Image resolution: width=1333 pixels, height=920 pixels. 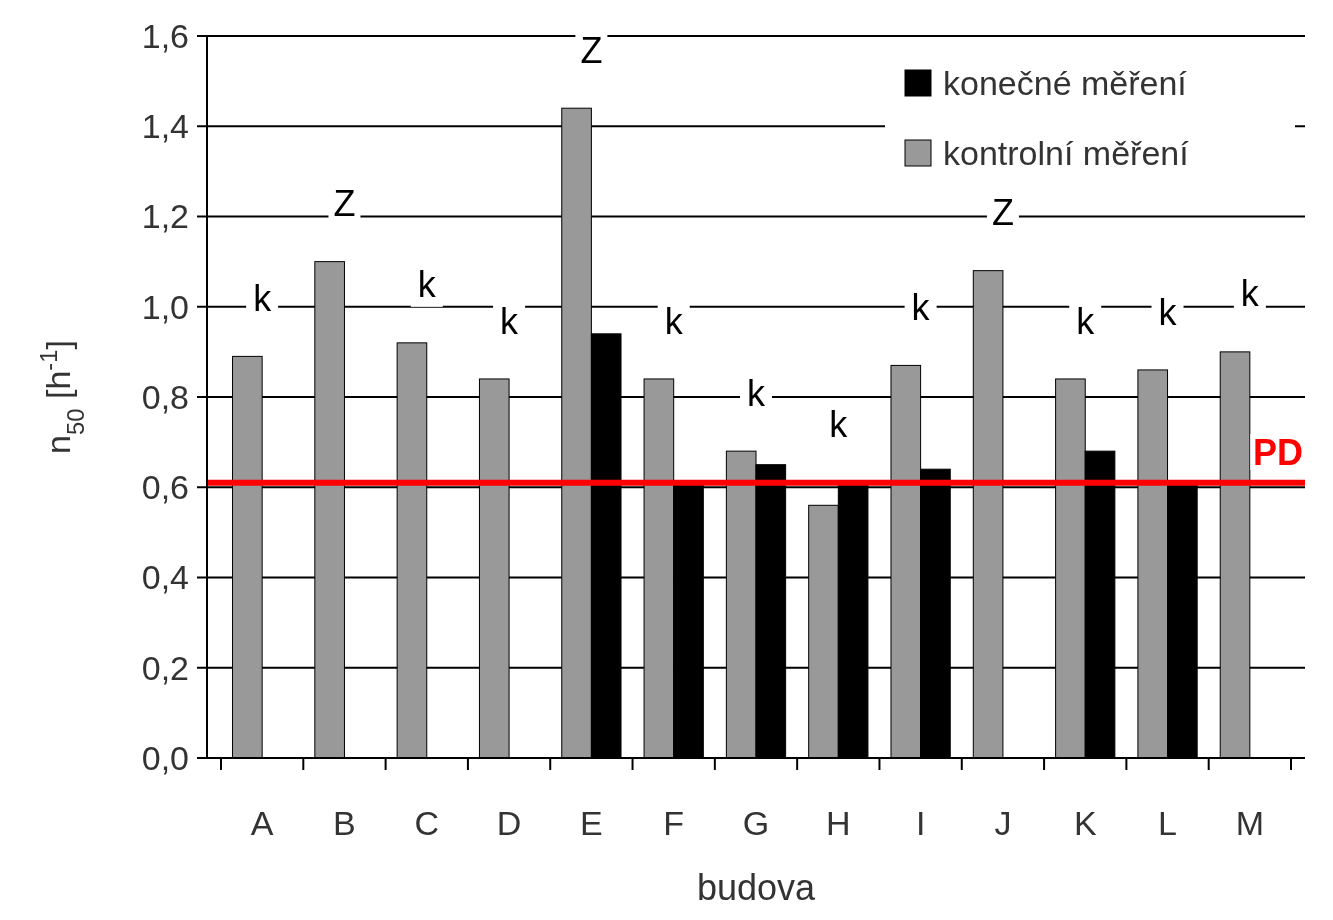 I want to click on x-tick-label: E, so click(x=591, y=822).